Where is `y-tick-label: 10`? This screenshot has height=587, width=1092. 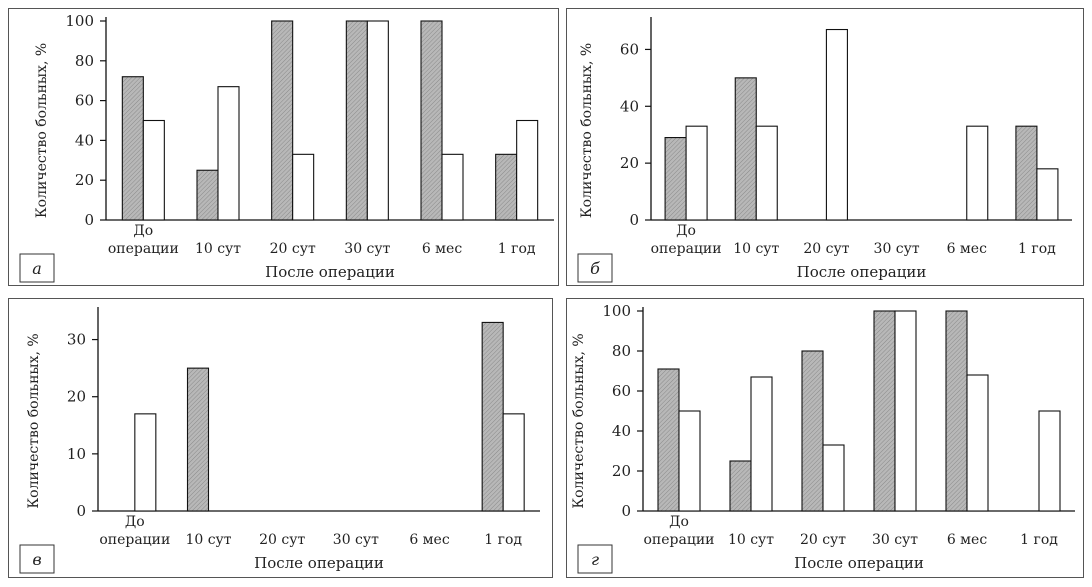
y-tick-label: 10 is located at coordinates (76, 454).